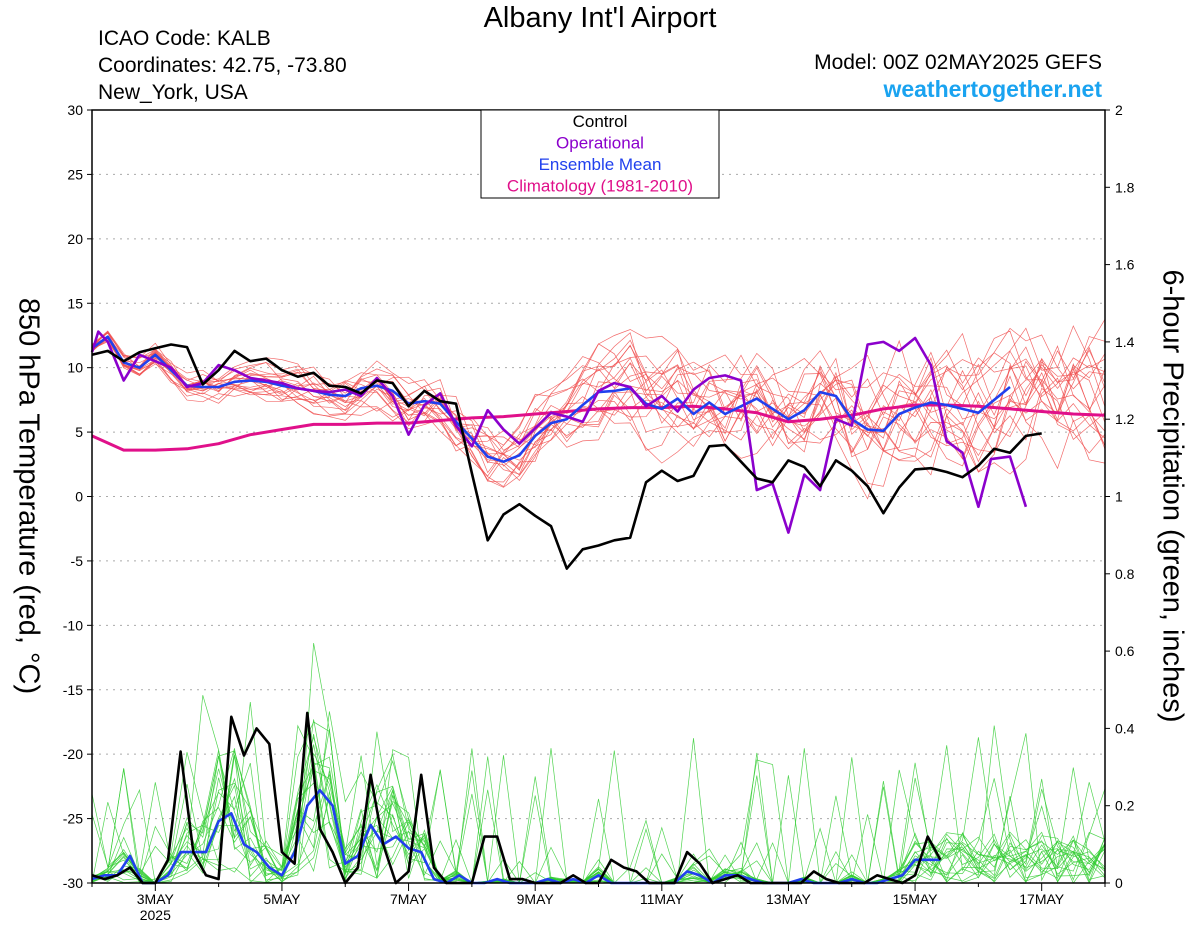 This screenshot has width=1200, height=927. Describe the element at coordinates (600, 121) in the screenshot. I see `legend-entry: Control` at that location.